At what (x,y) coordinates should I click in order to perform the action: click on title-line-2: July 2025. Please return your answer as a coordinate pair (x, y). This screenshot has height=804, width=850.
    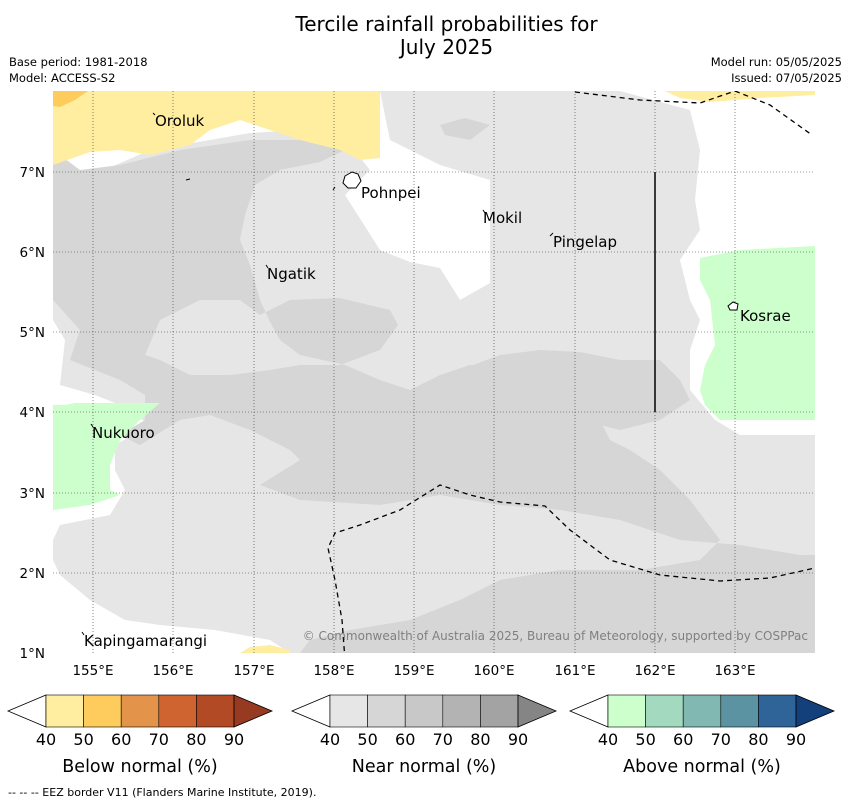
    Looking at the image, I should click on (446, 47).